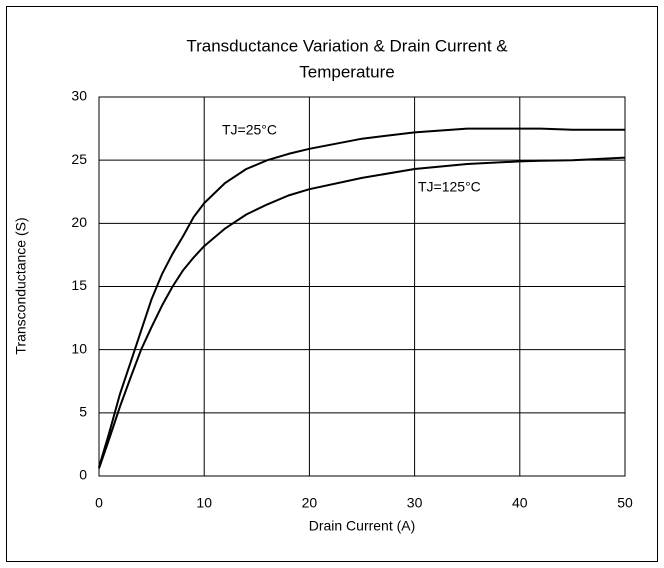 This screenshot has height=568, width=664. I want to click on y-tick-label: 20, so click(79, 222).